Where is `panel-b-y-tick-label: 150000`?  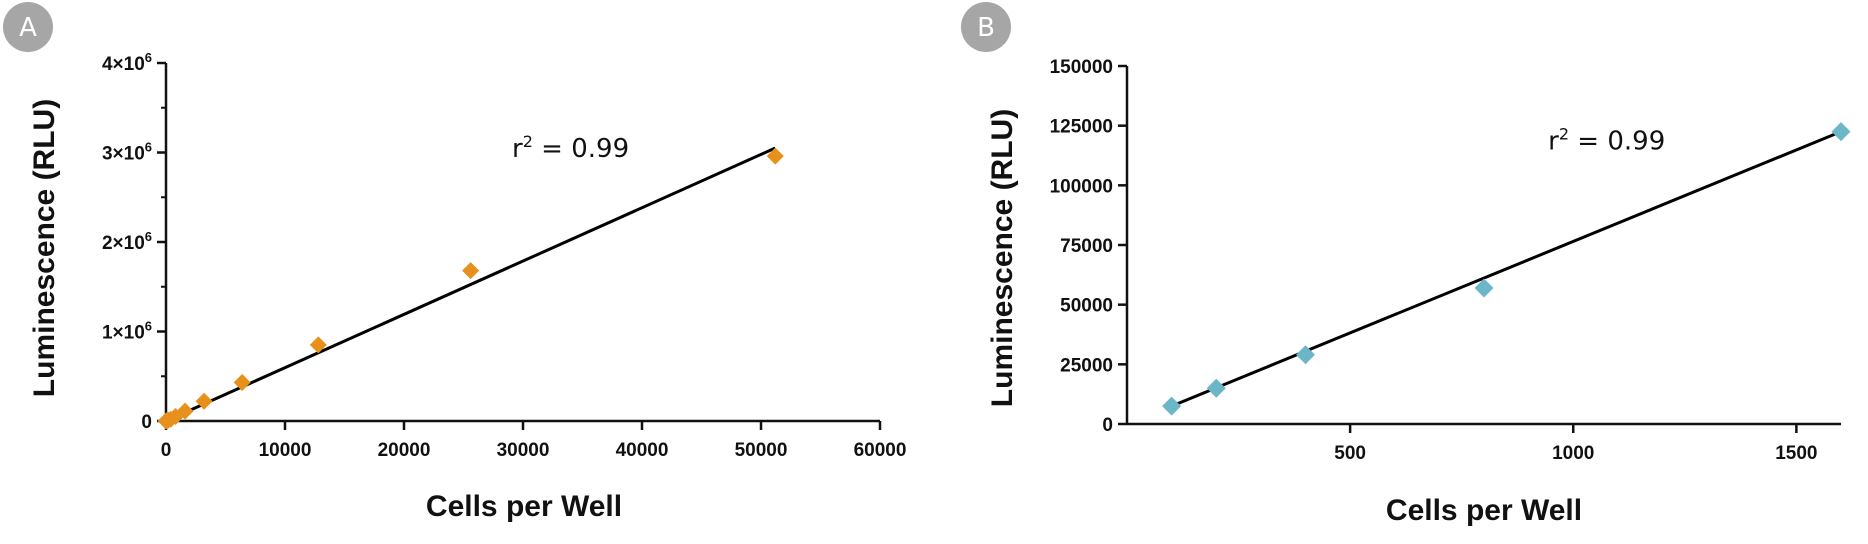
panel-b-y-tick-label: 150000 is located at coordinates (1081, 67).